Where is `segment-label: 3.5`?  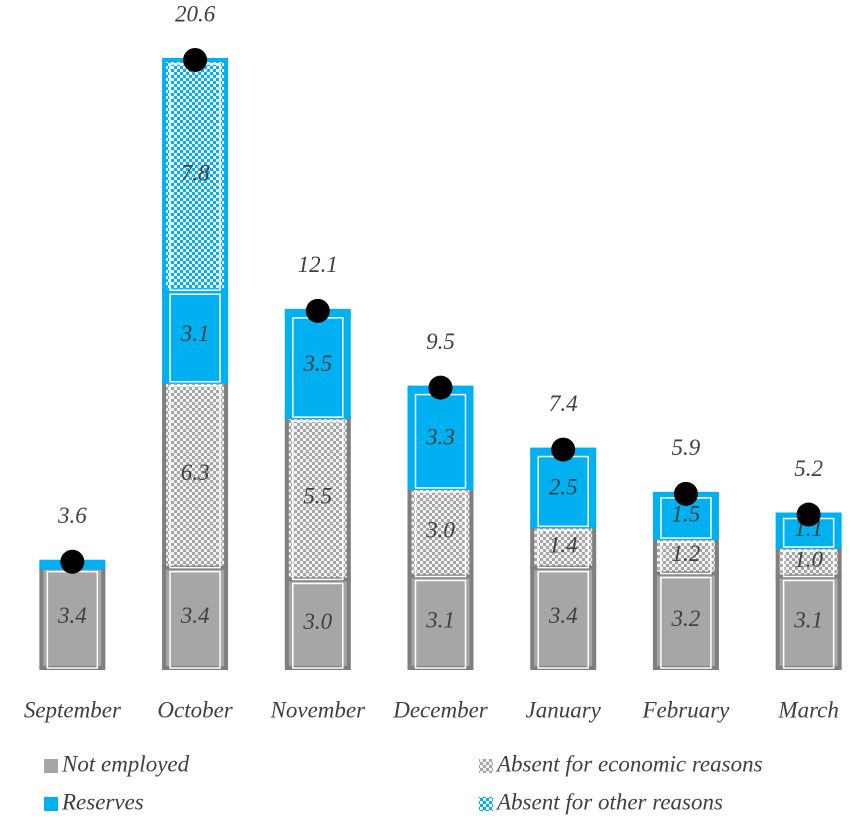
segment-label: 3.5 is located at coordinates (317, 363).